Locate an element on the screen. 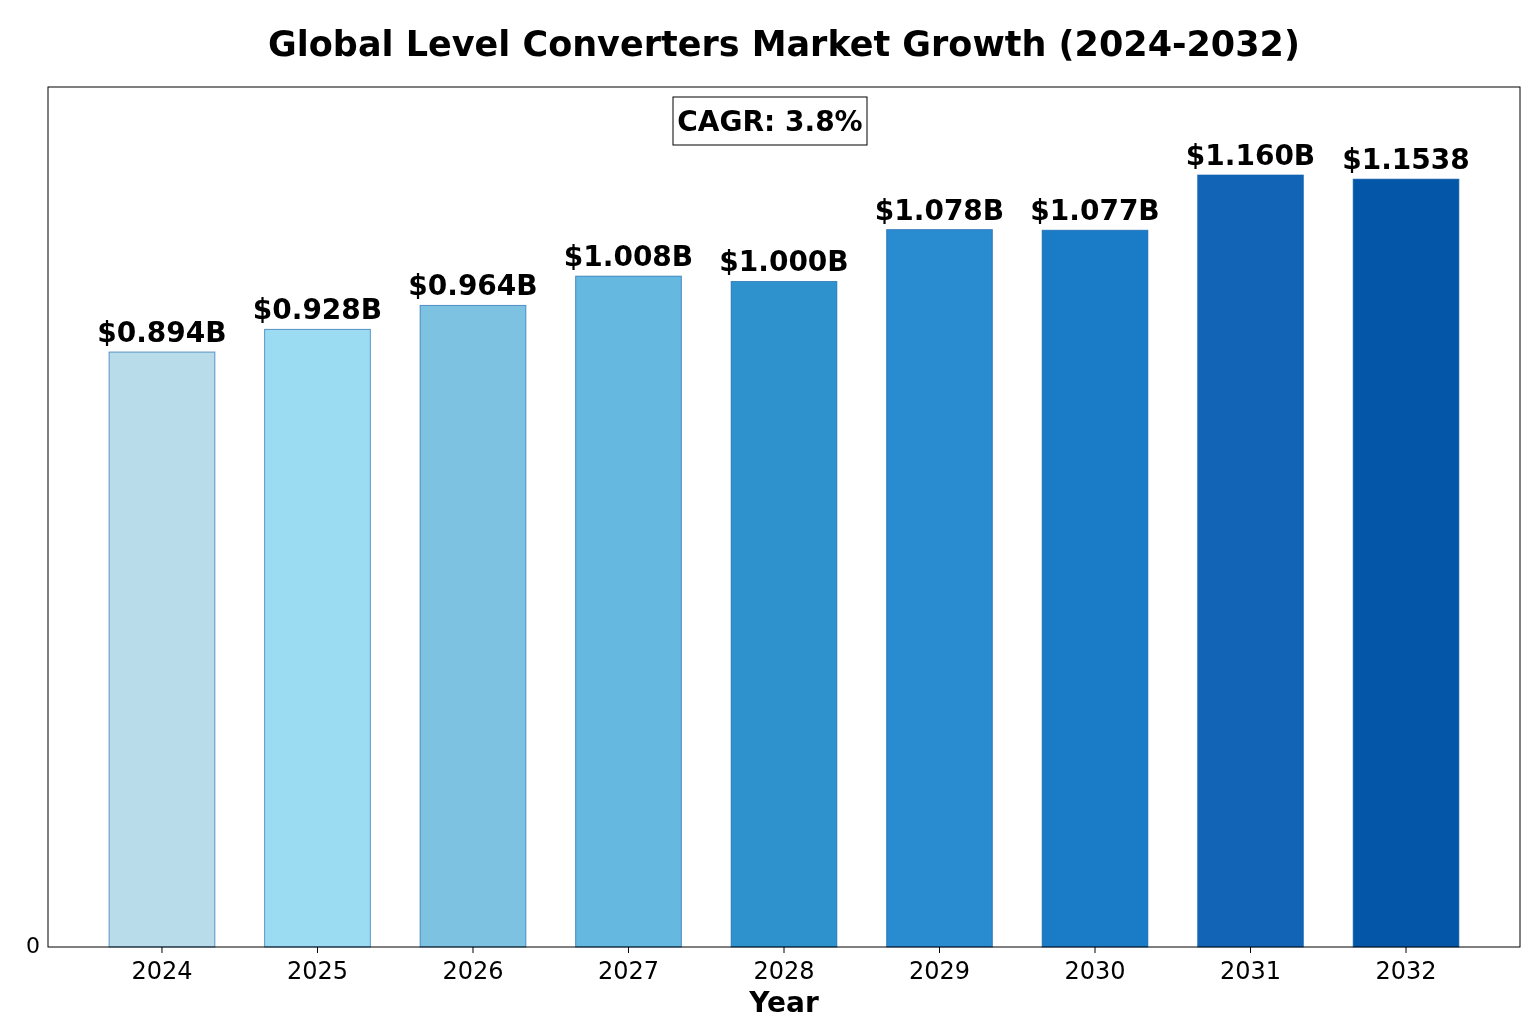  x-tick-label: 2026 is located at coordinates (473, 971).